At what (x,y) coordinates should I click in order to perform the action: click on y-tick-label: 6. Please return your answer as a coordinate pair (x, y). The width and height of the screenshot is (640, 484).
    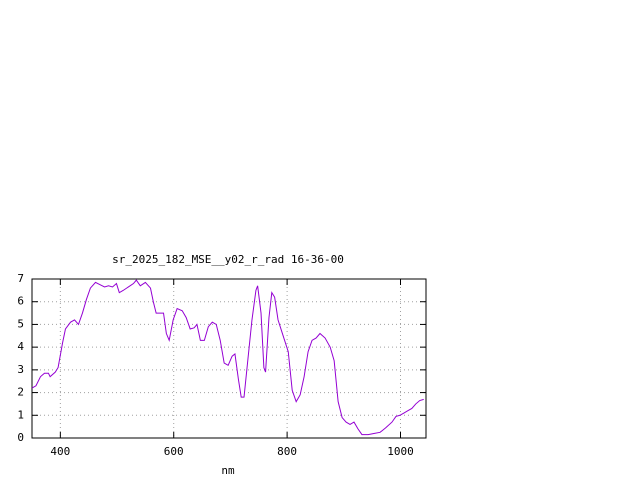
    Looking at the image, I should click on (20, 301).